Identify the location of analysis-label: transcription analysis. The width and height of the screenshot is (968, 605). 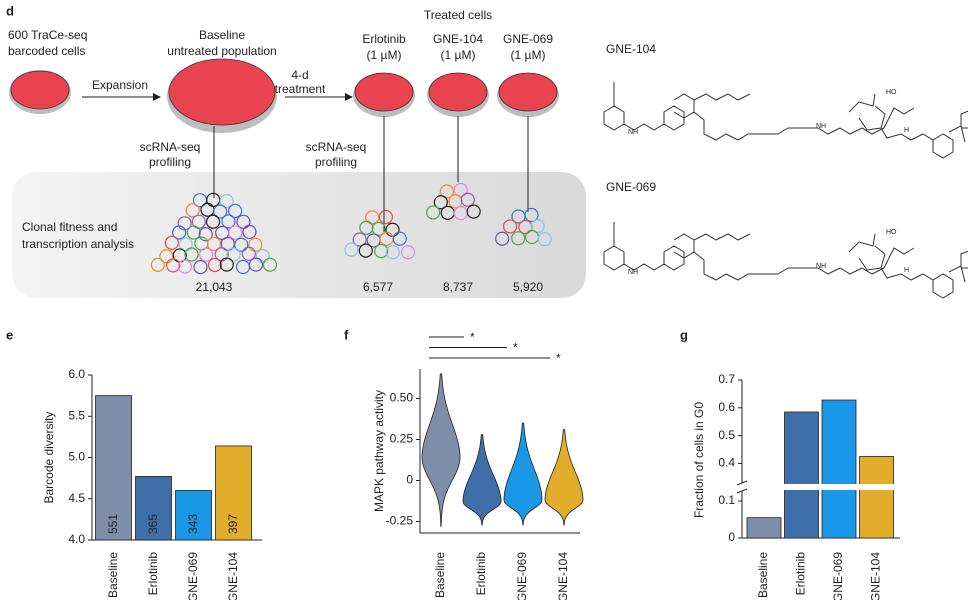
(78, 244).